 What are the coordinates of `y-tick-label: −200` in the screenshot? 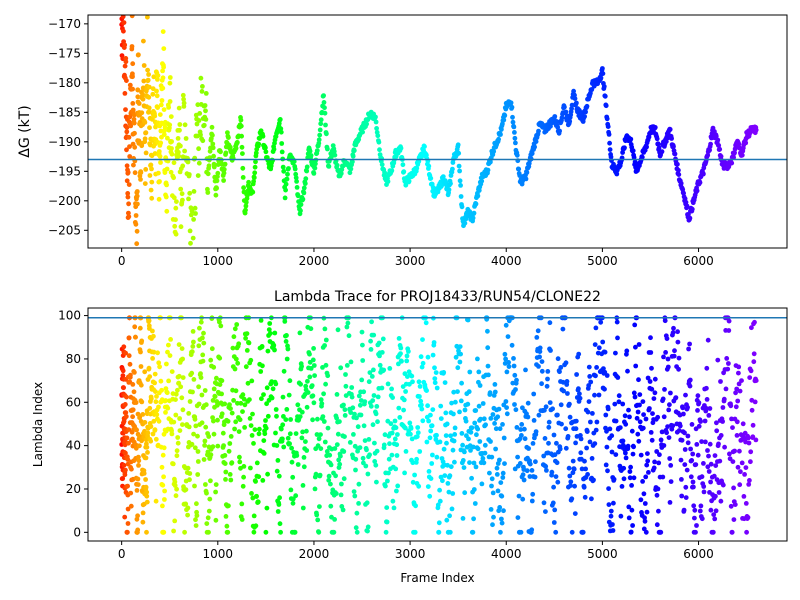 It's located at (64, 201).